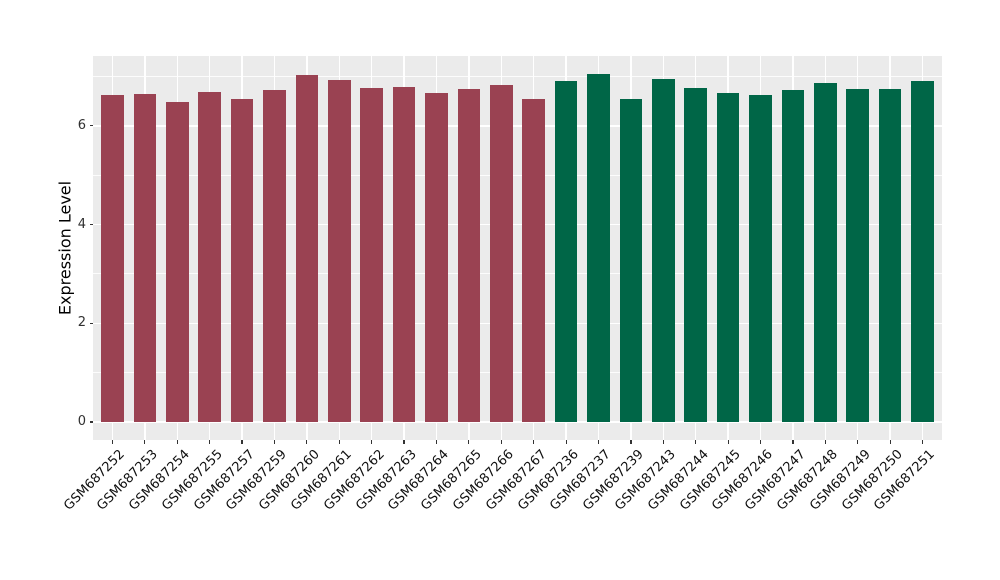  What do you see at coordinates (645, 480) in the screenshot?
I see `x-tick-label: GSM687243` at bounding box center [645, 480].